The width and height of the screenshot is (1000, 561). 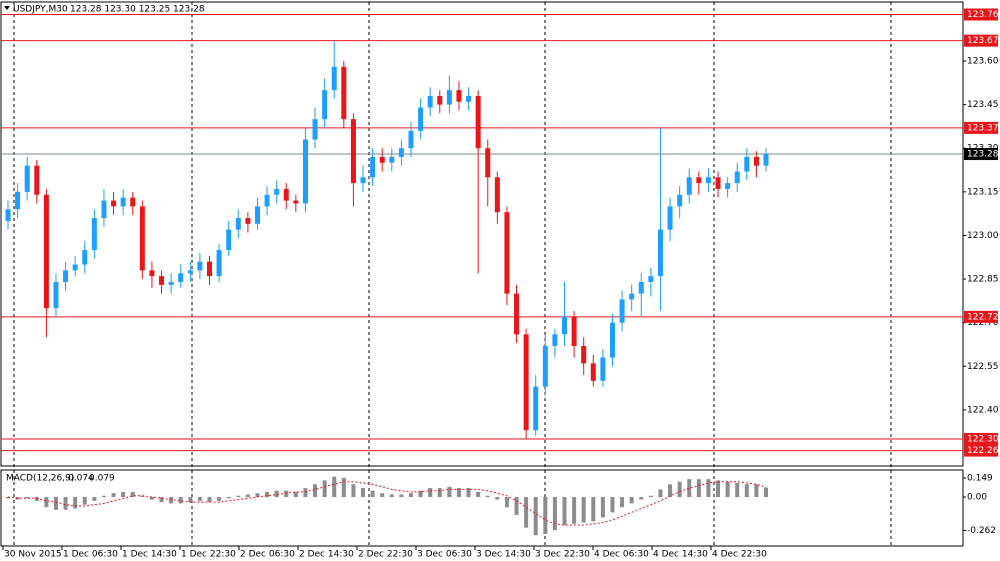 What do you see at coordinates (981, 154) in the screenshot?
I see `current-price-bg` at bounding box center [981, 154].